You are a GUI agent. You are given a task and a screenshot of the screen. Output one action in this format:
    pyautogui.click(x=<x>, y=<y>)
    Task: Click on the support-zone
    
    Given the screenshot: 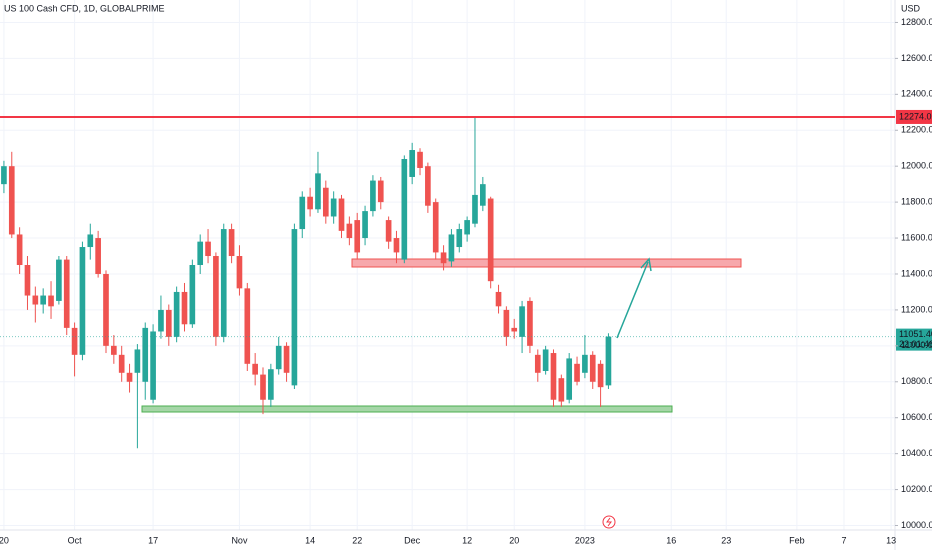 What is the action you would take?
    pyautogui.click(x=407, y=409)
    